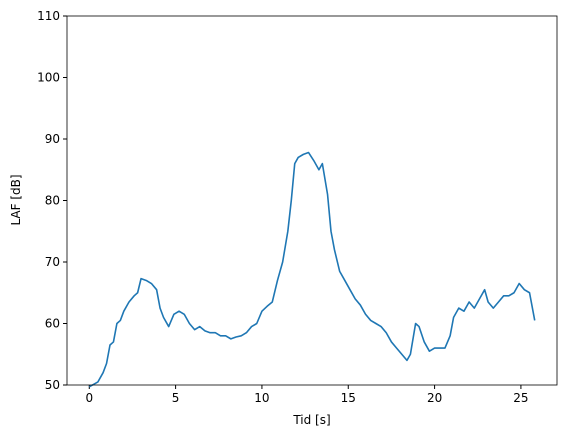  Describe the element at coordinates (48, 78) in the screenshot. I see `y-tick-label: 100` at that location.